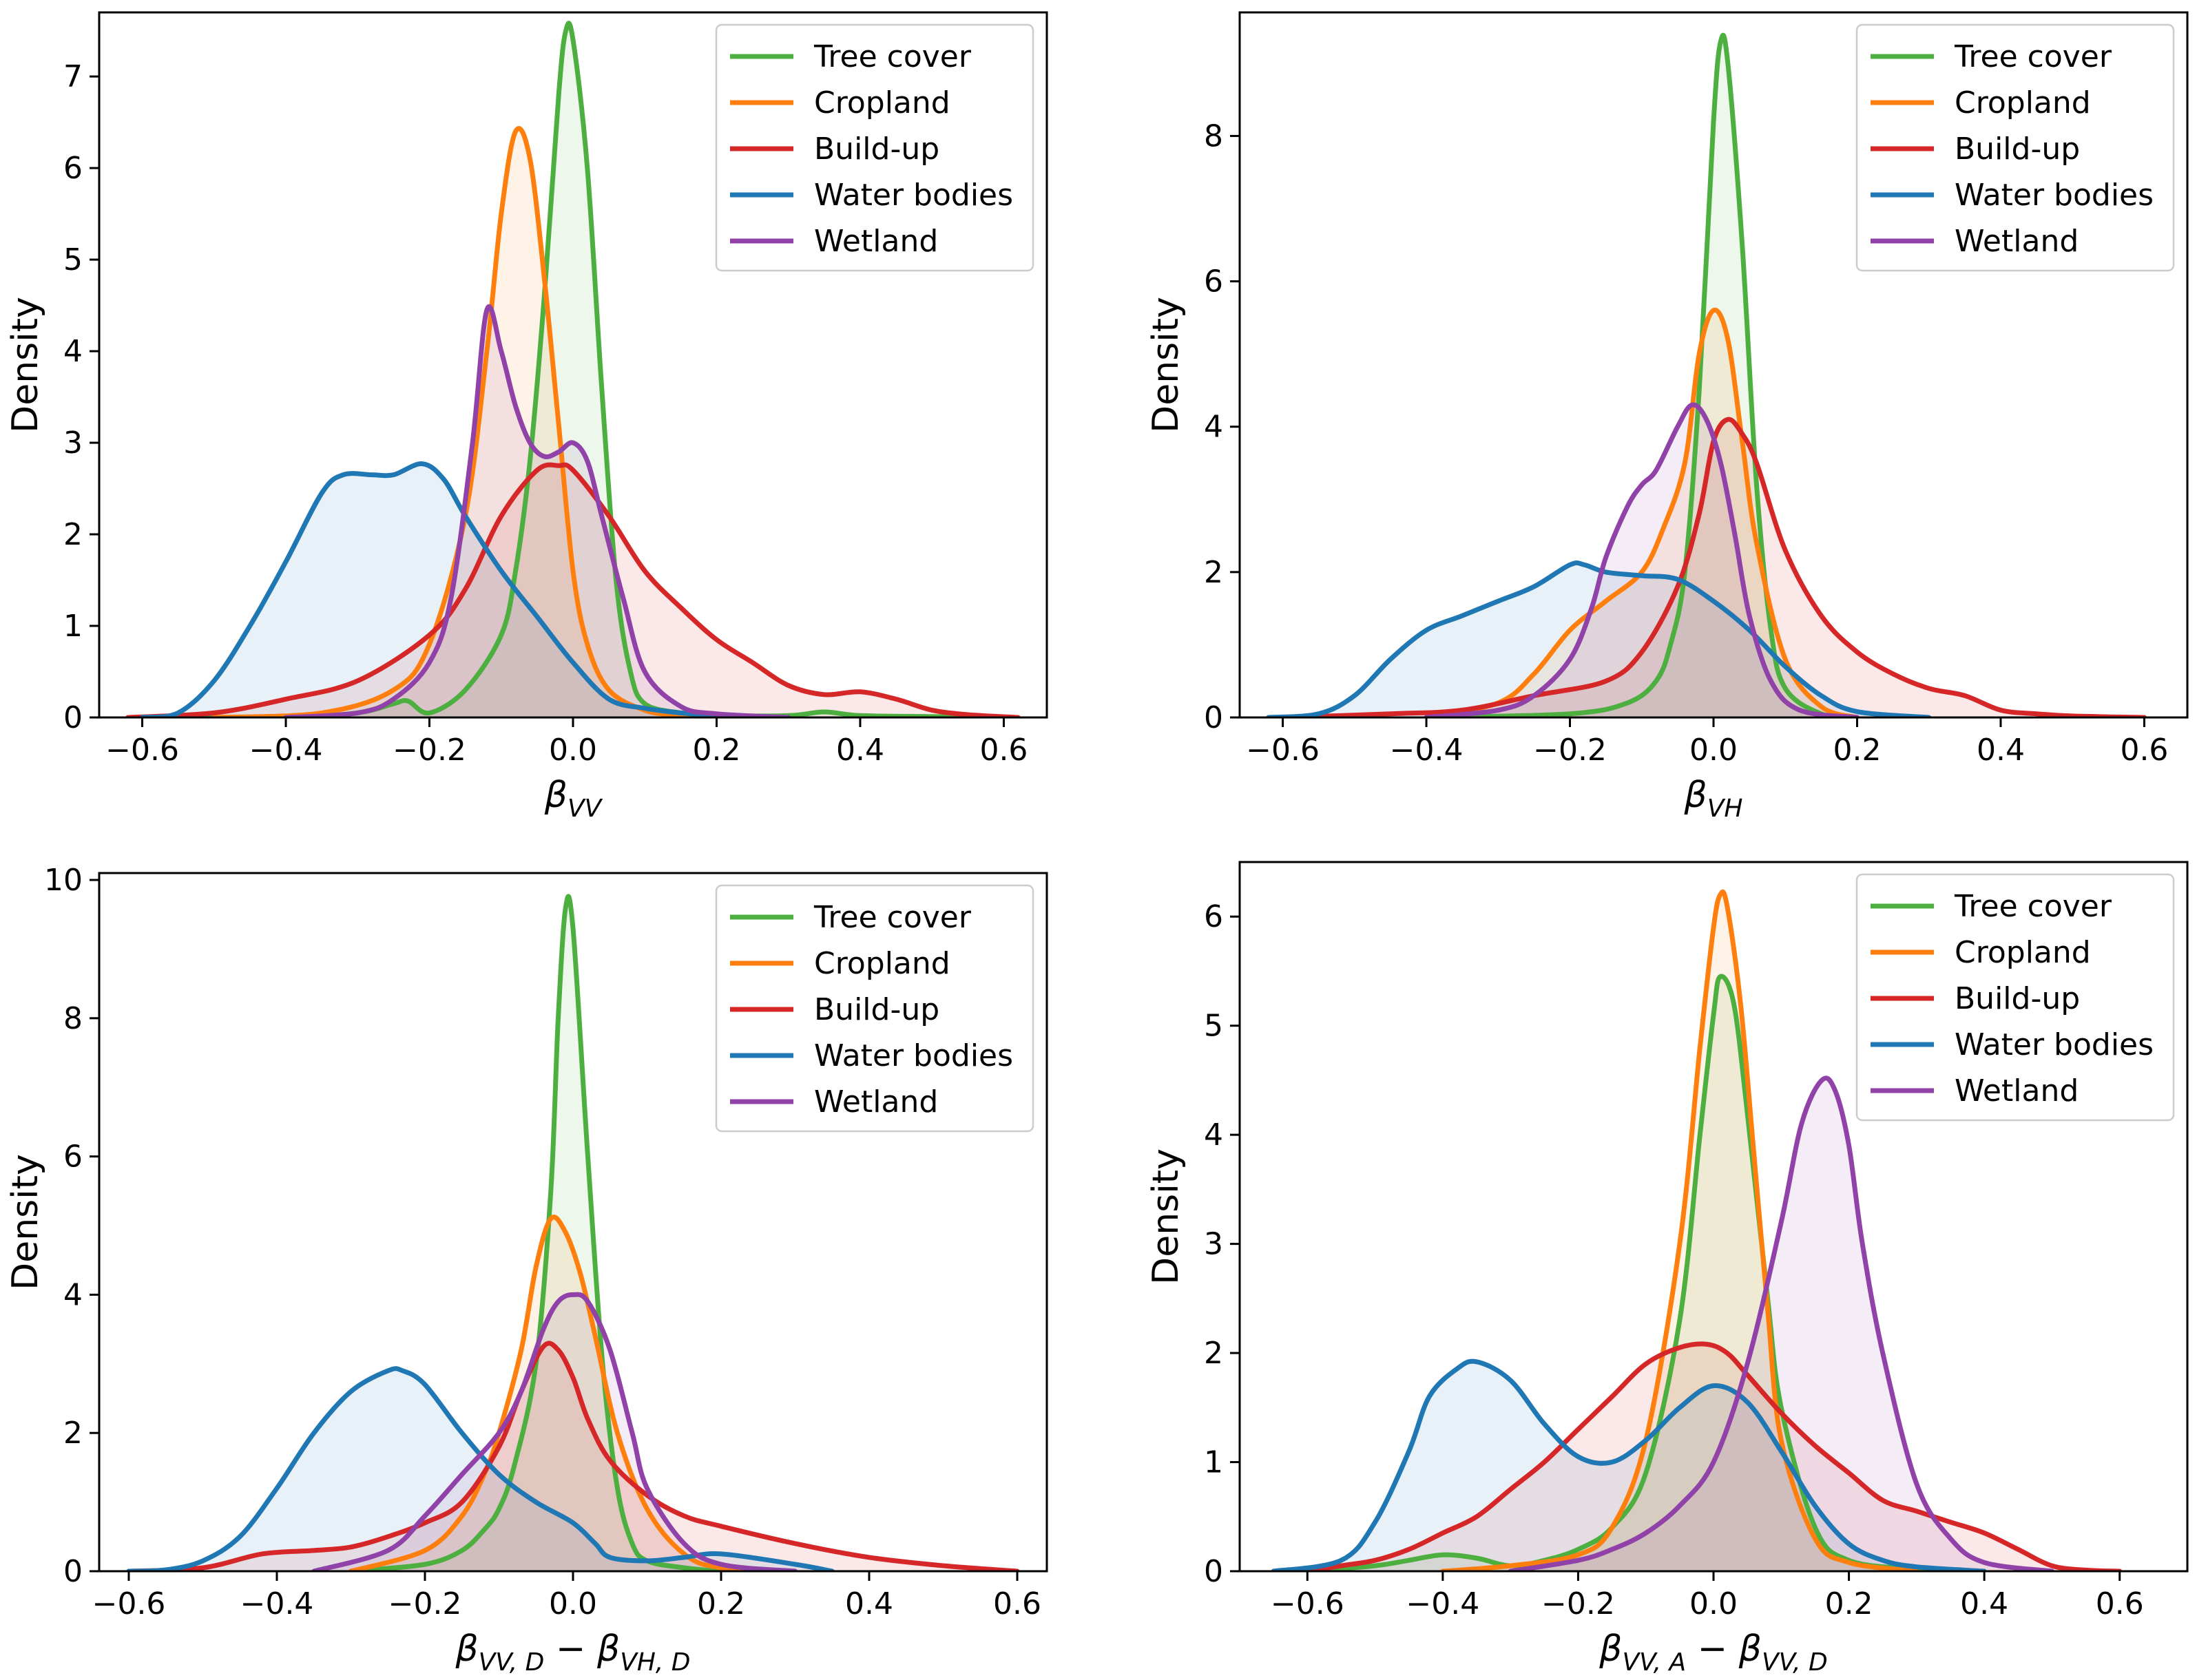  Describe the element at coordinates (573, 799) in the screenshot. I see `x-axis-label: βVV` at that location.